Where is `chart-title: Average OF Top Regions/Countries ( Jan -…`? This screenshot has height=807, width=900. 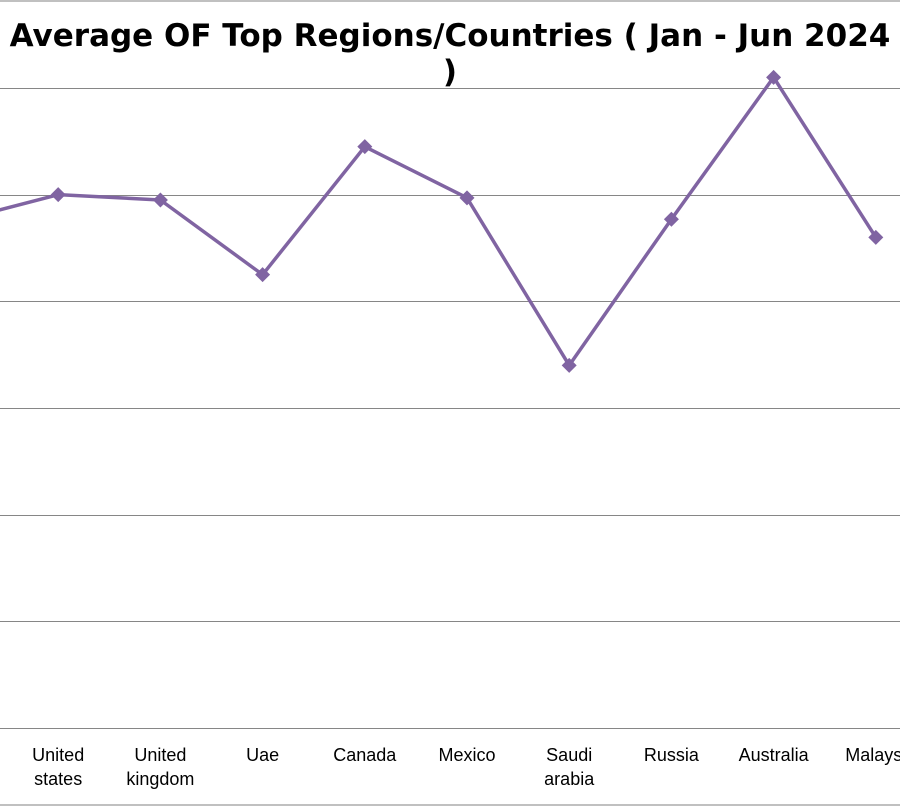
chart-title: Average OF Top Regions/Countries ( Jan -… is located at coordinates (450, 54).